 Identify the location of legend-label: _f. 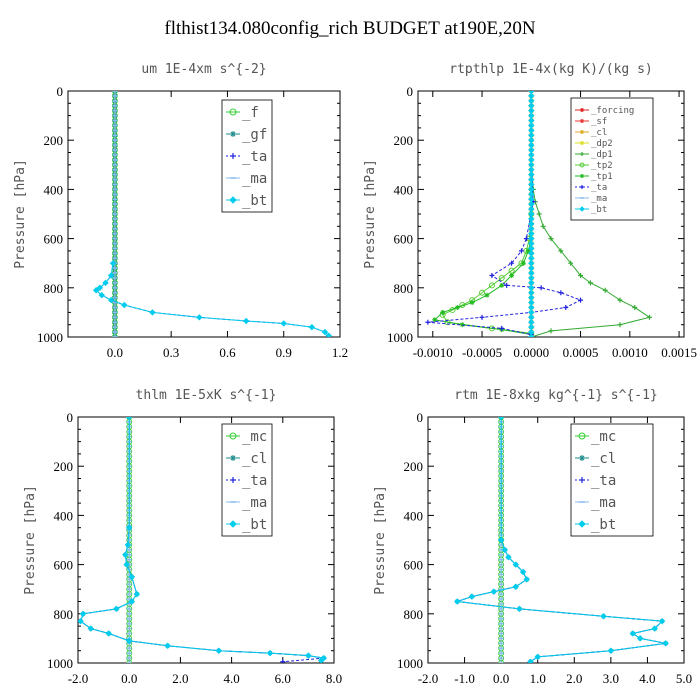
(250, 113).